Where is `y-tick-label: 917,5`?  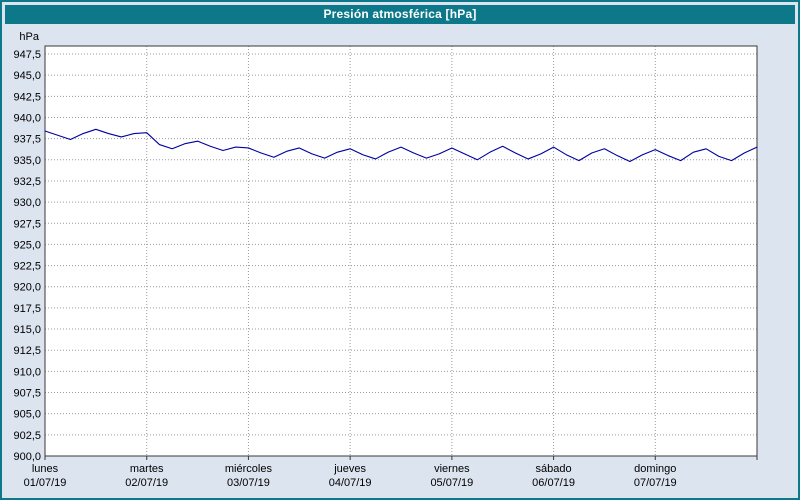 y-tick-label: 917,5 is located at coordinates (27, 309).